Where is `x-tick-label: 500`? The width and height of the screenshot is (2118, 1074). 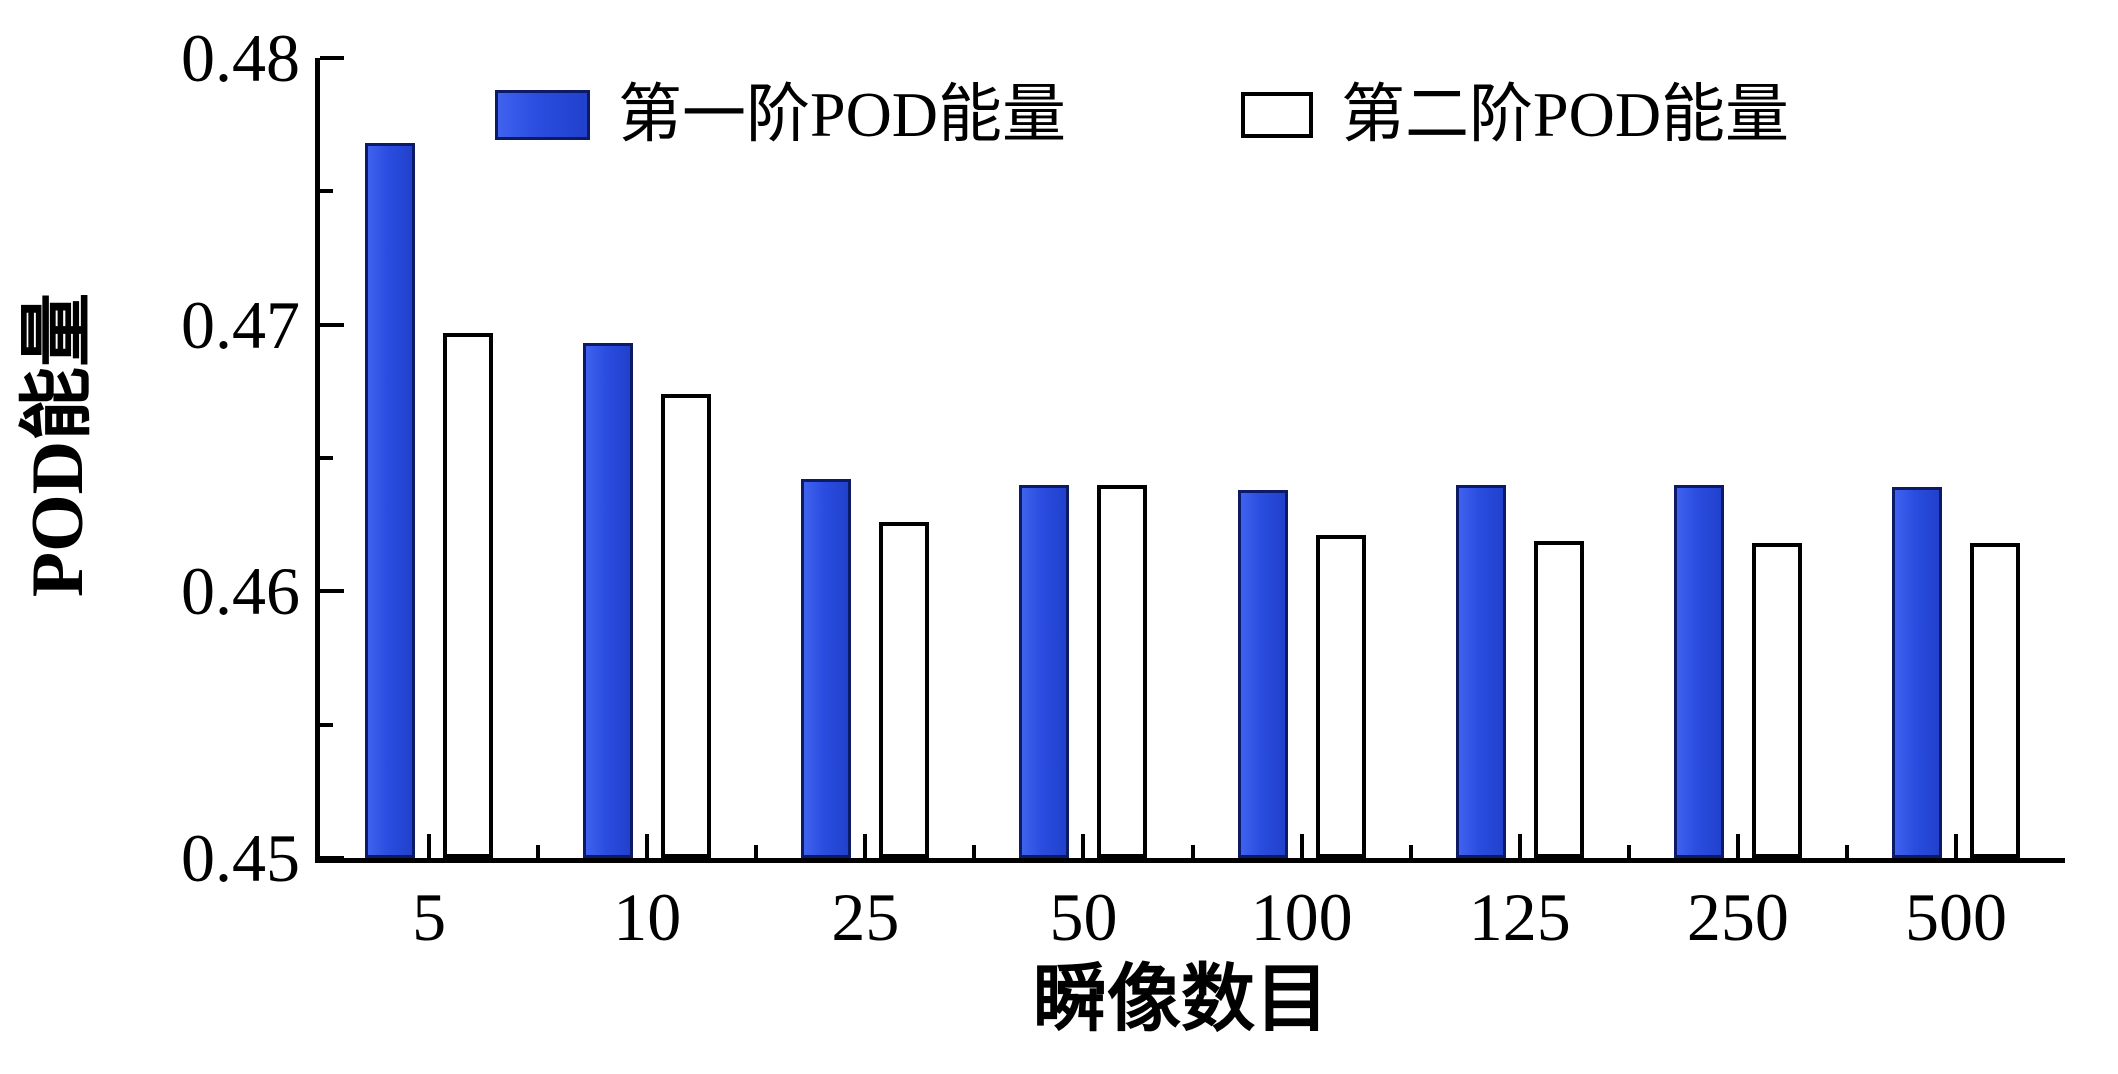 x-tick-label: 500 is located at coordinates (1955, 917).